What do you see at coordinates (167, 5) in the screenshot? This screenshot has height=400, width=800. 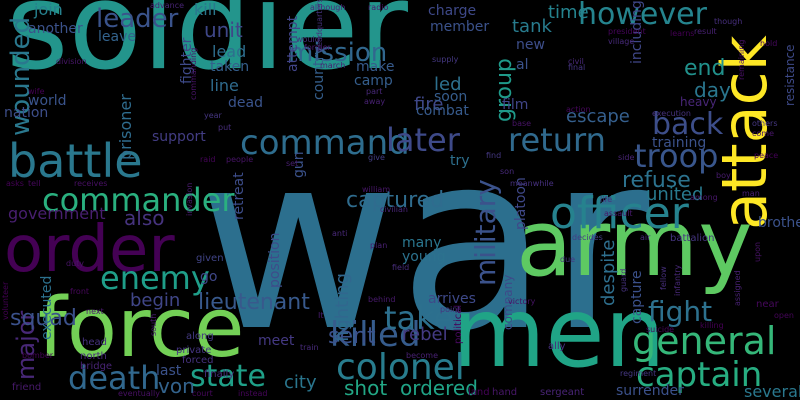 I see `word: advance` at bounding box center [167, 5].